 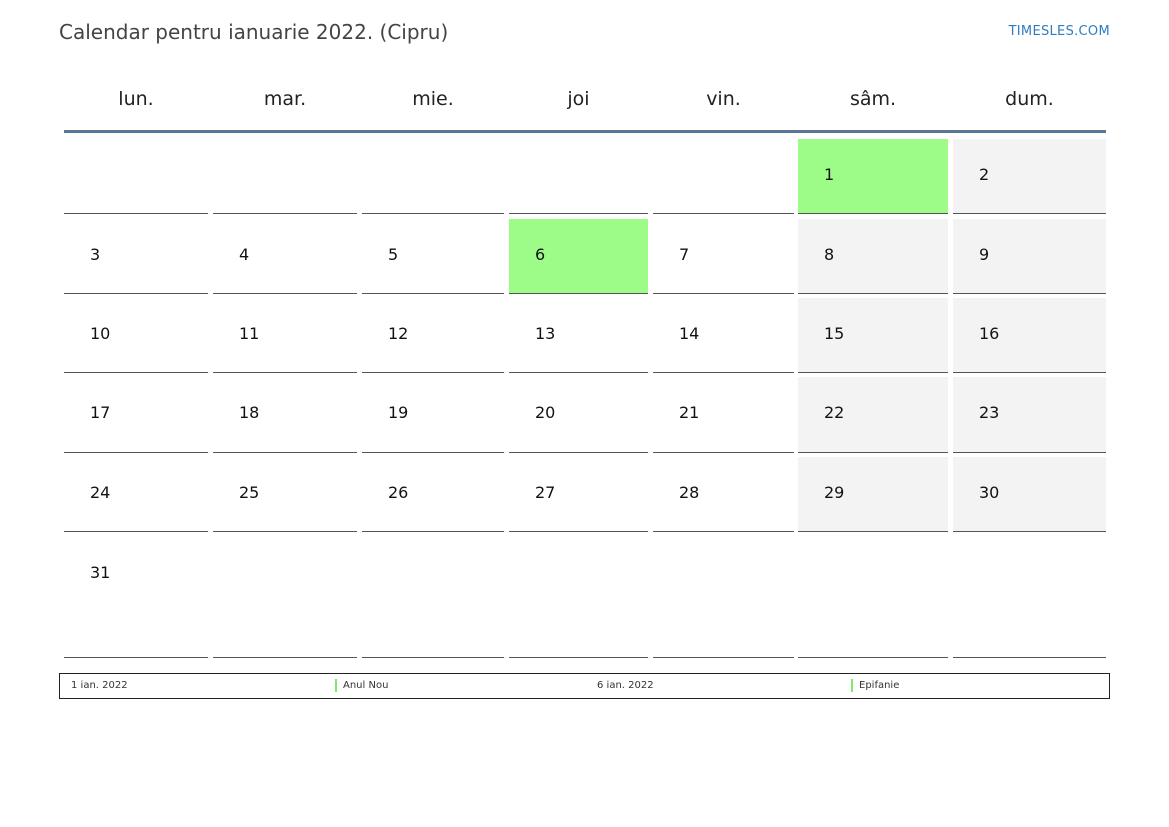 What do you see at coordinates (99, 685) in the screenshot?
I see `legend-date-1: 1 ian. 2022` at bounding box center [99, 685].